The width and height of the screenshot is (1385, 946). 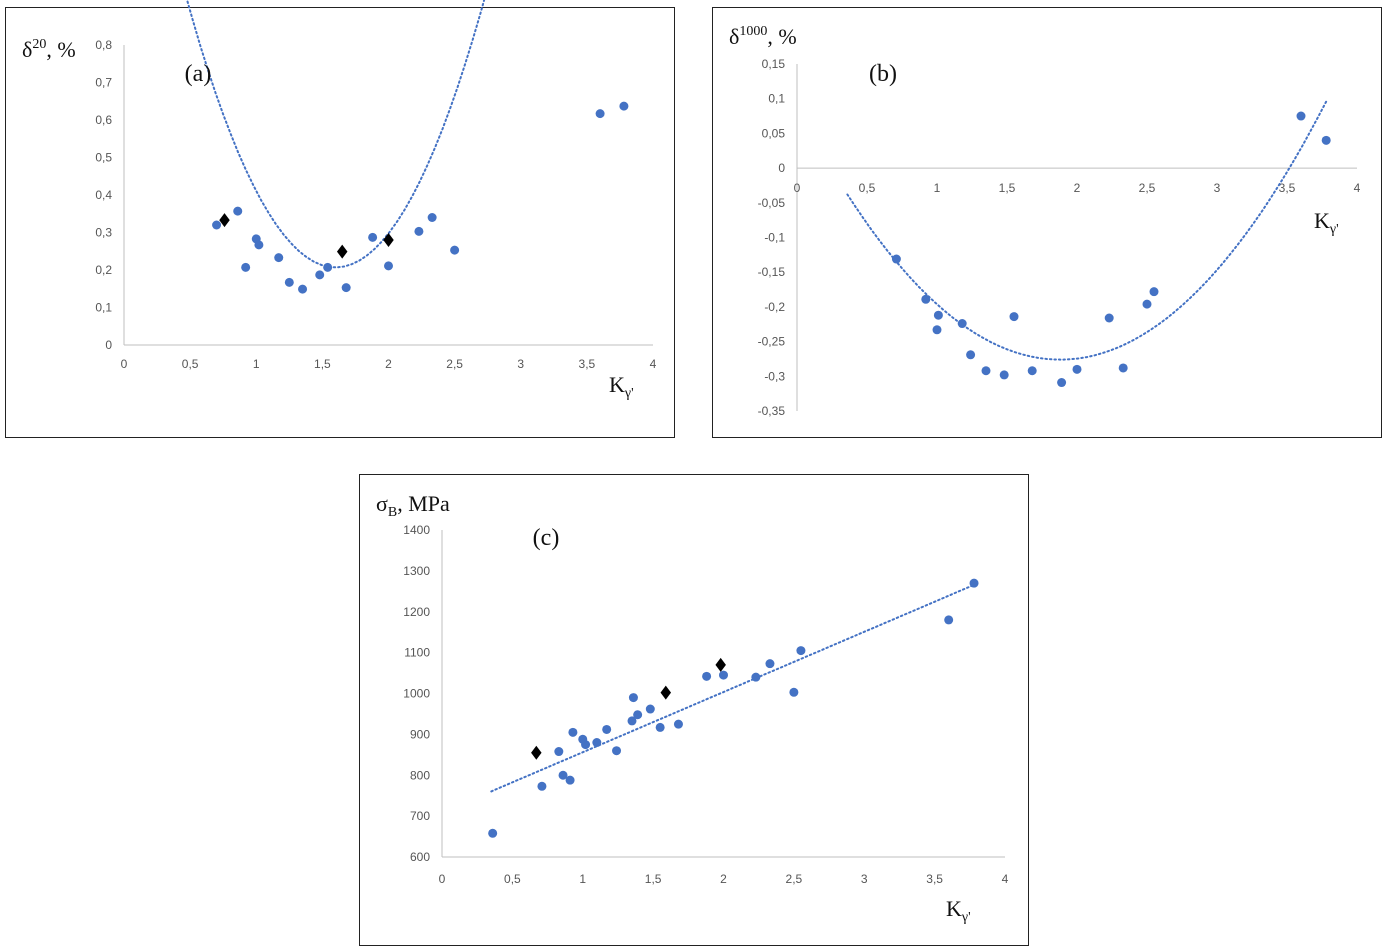 What do you see at coordinates (772, 272) in the screenshot?
I see `y-tick-label: -0,15` at bounding box center [772, 272].